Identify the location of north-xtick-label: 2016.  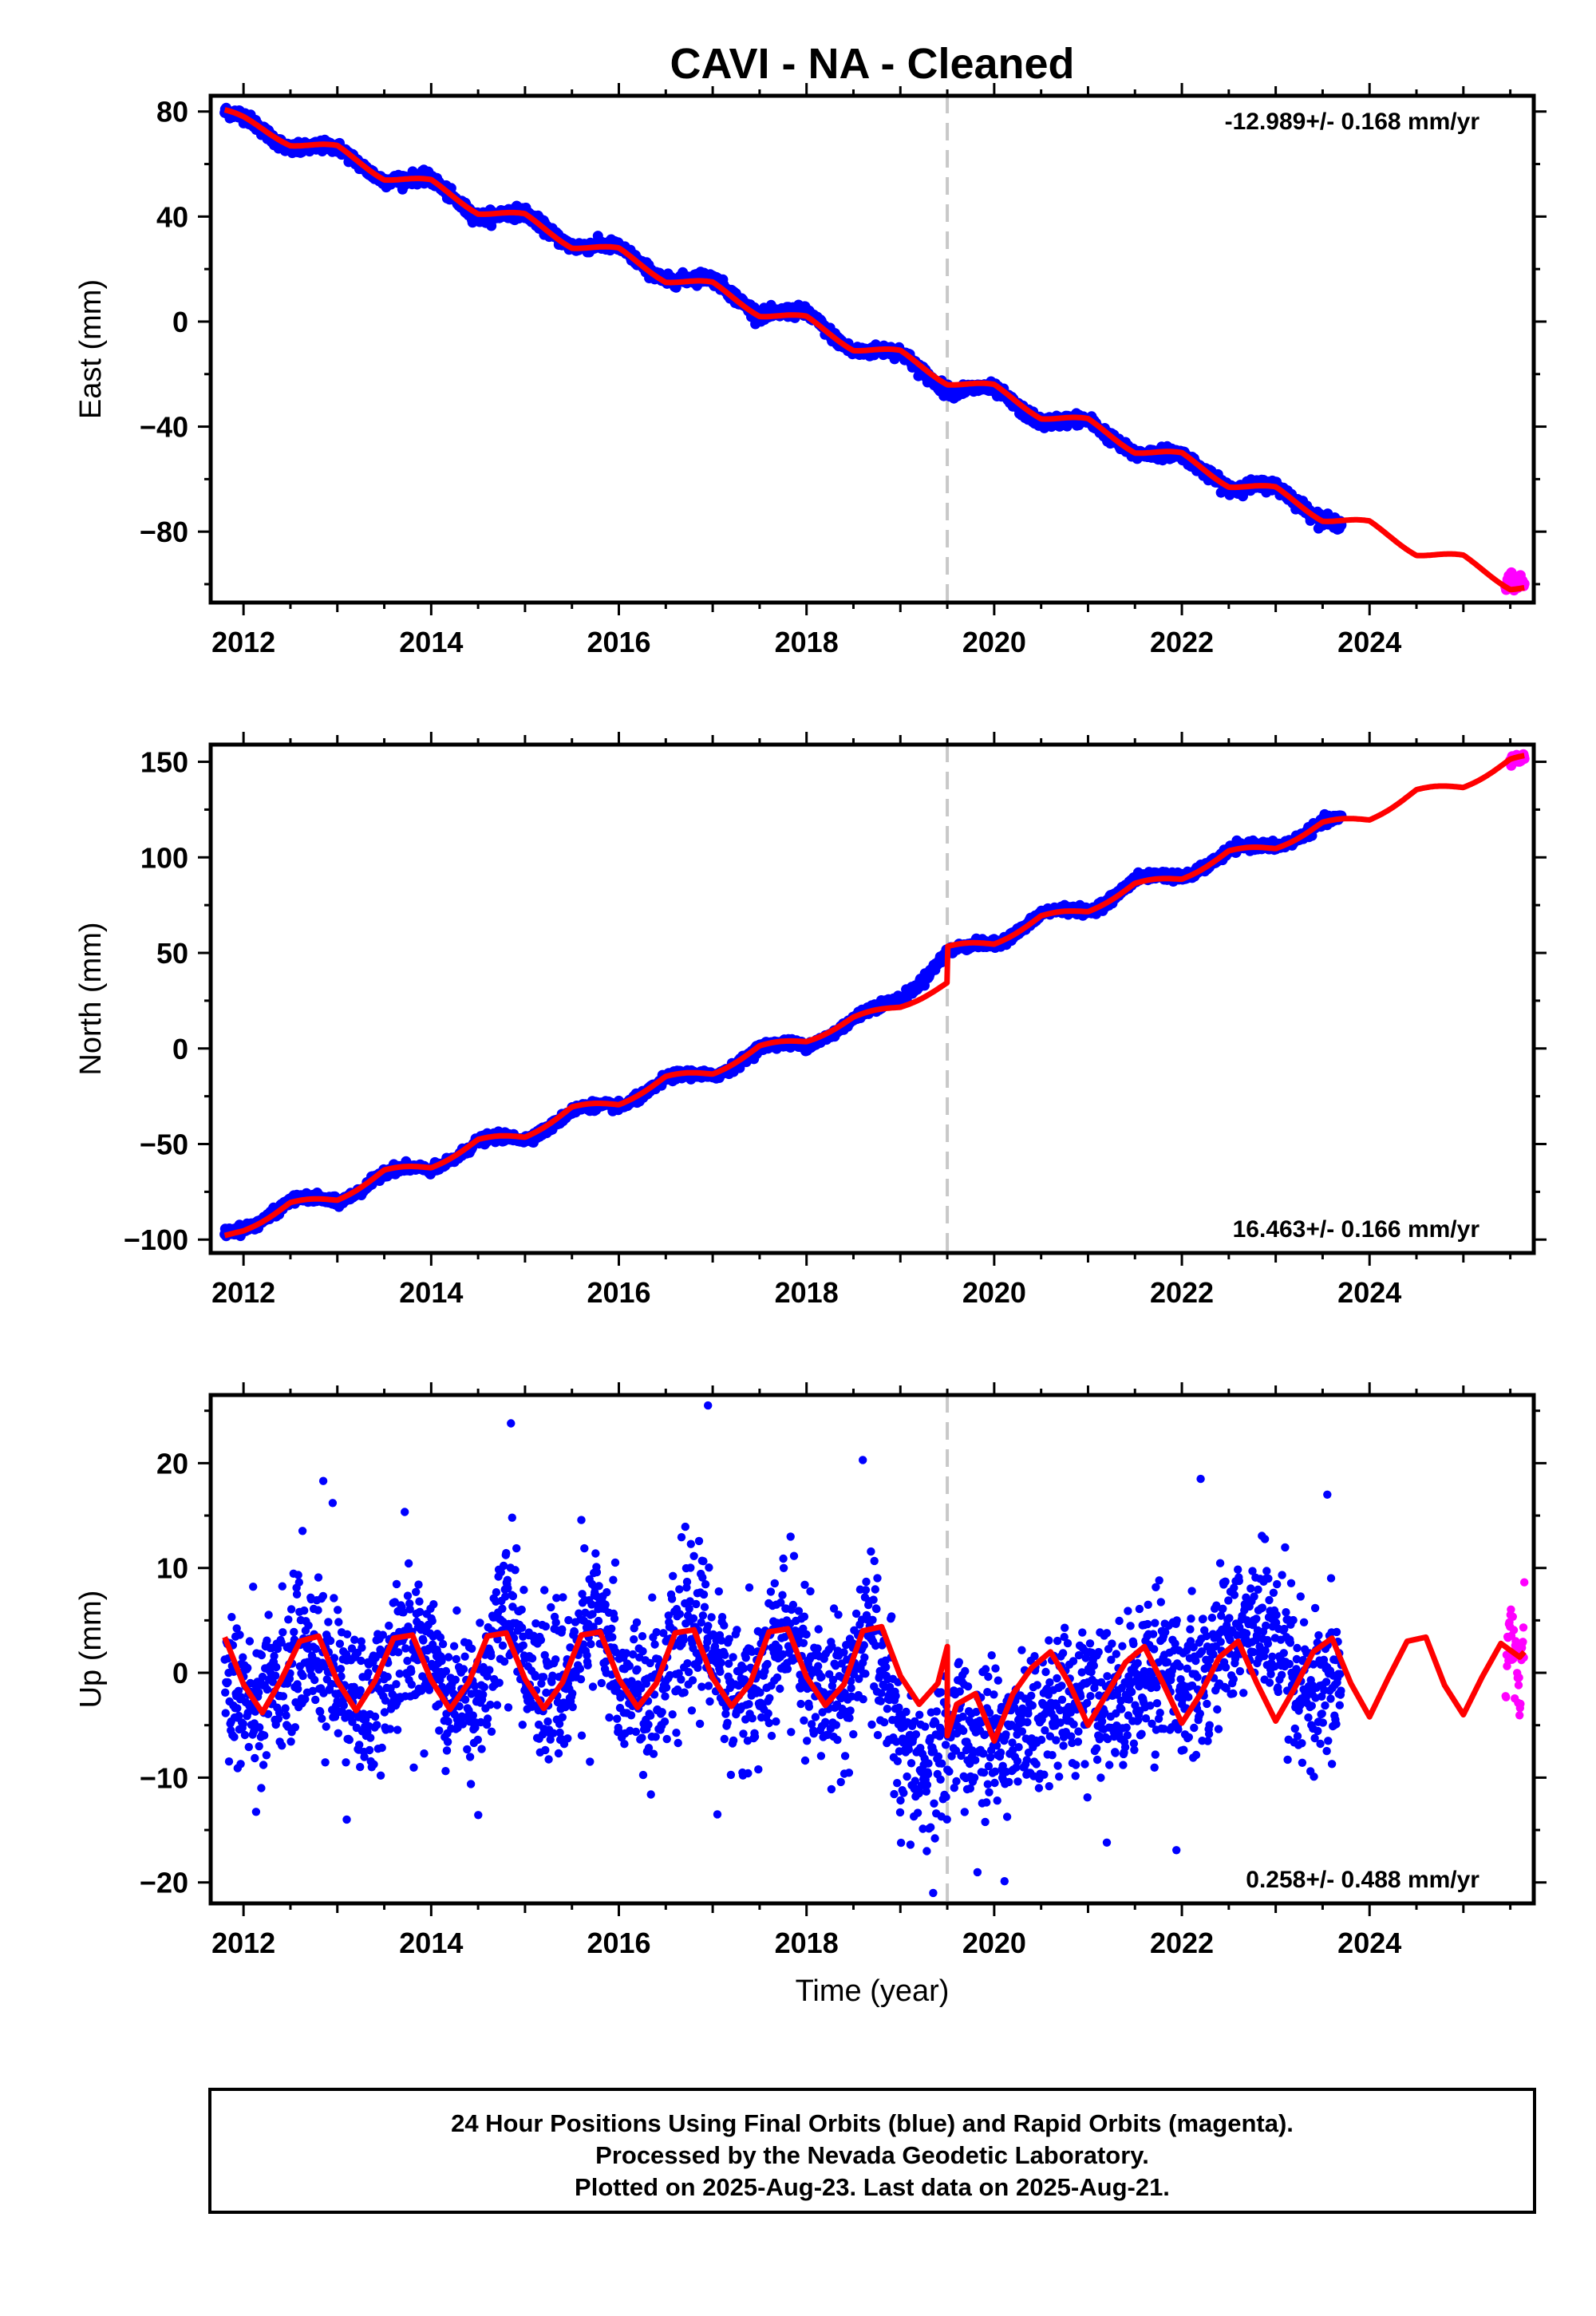
(618, 1292).